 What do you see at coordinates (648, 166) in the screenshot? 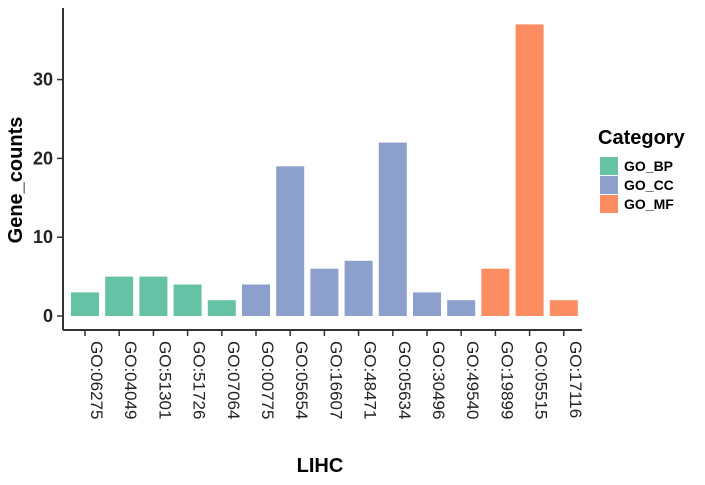
I see `legend-label: GO_BP` at bounding box center [648, 166].